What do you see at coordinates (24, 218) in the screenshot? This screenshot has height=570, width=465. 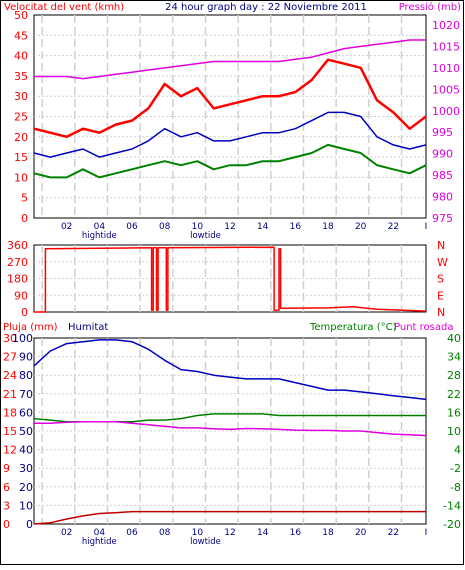 I see `speed-ytick: 0` at bounding box center [24, 218].